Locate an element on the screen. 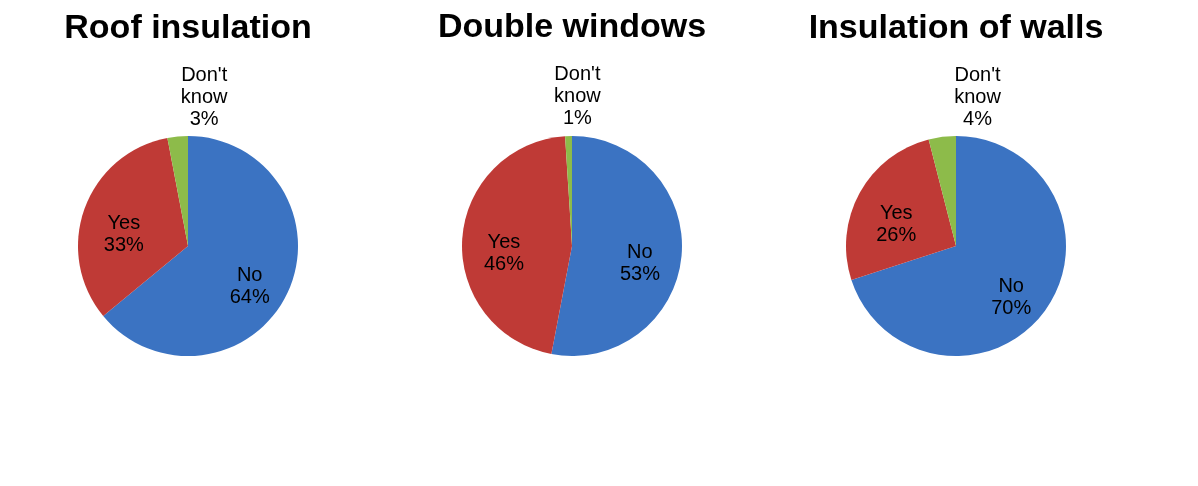  data-label: 1% is located at coordinates (577, 117).